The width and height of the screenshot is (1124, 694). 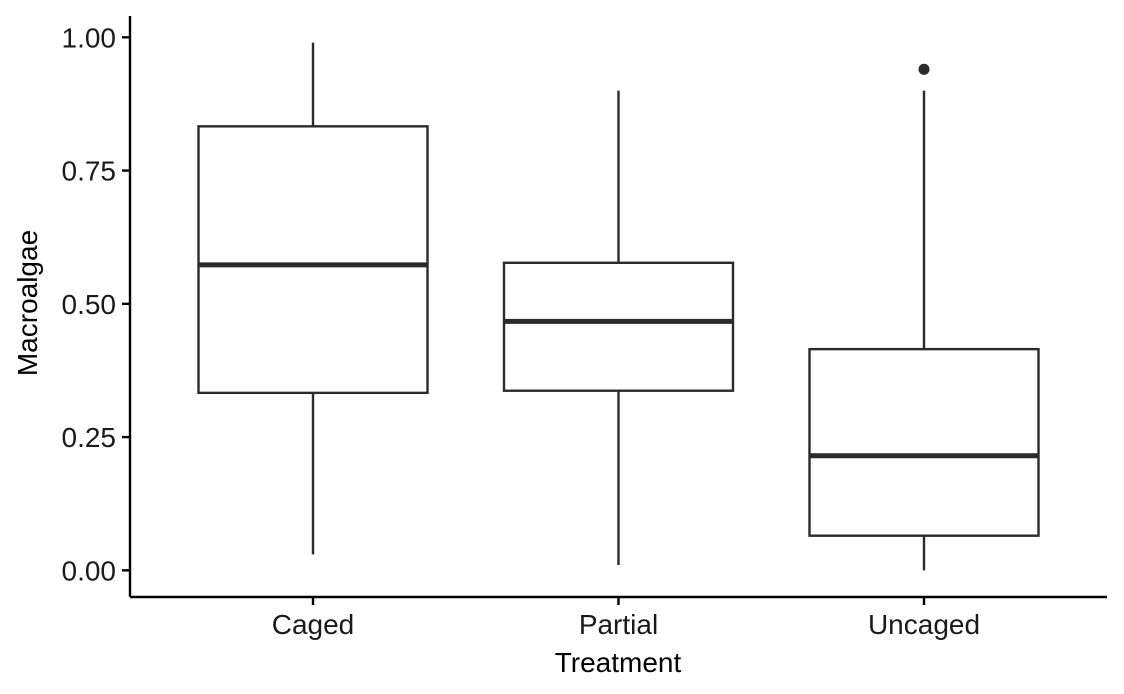 What do you see at coordinates (618, 662) in the screenshot?
I see `x-axis-title: Treatment` at bounding box center [618, 662].